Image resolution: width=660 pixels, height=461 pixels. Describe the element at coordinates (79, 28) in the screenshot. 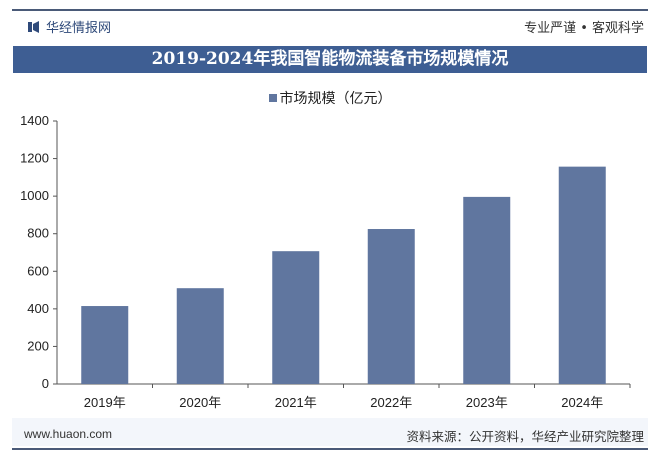

I see `brand-name: 华经情报网` at that location.